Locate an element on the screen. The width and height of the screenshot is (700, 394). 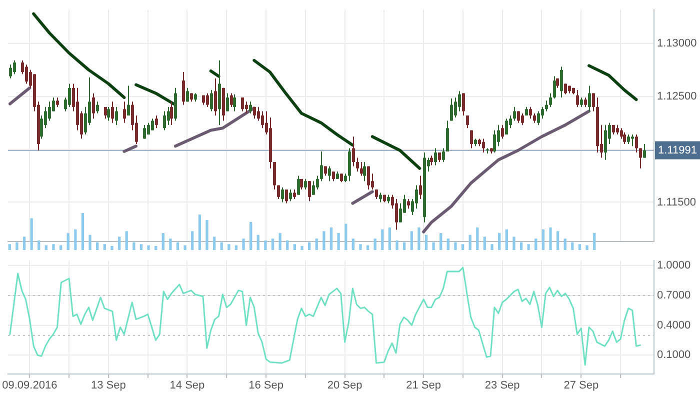
x-tick-label: 27 Sep is located at coordinates (581, 386).